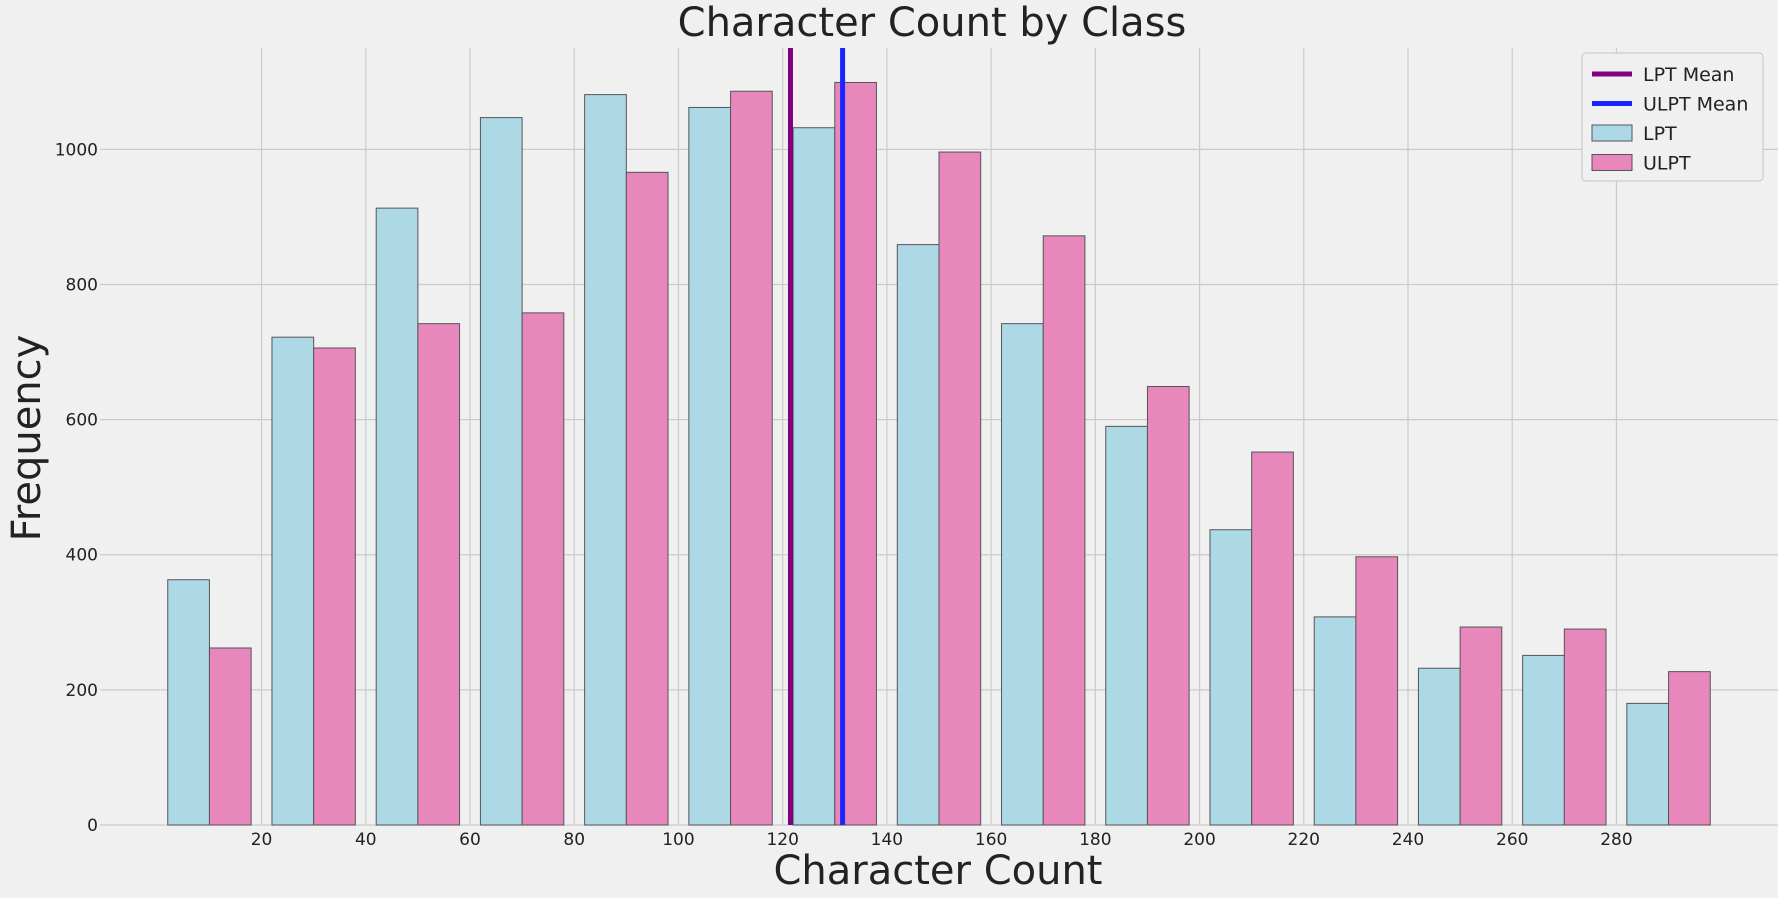 The width and height of the screenshot is (1778, 898). Describe the element at coordinates (366, 840) in the screenshot. I see `x-tick-label: 40` at that location.